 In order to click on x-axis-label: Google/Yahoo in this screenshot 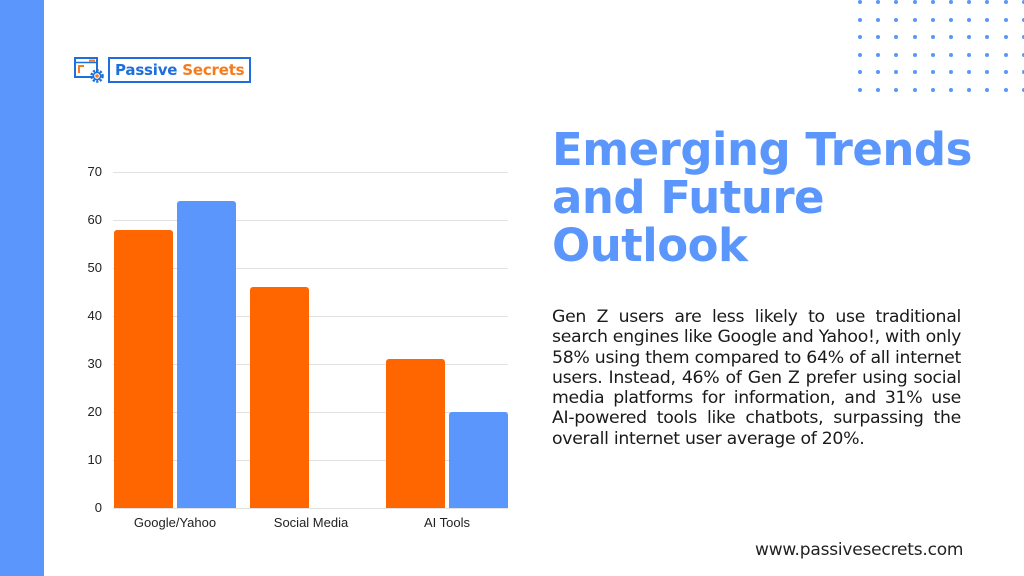, I will do `click(175, 522)`.